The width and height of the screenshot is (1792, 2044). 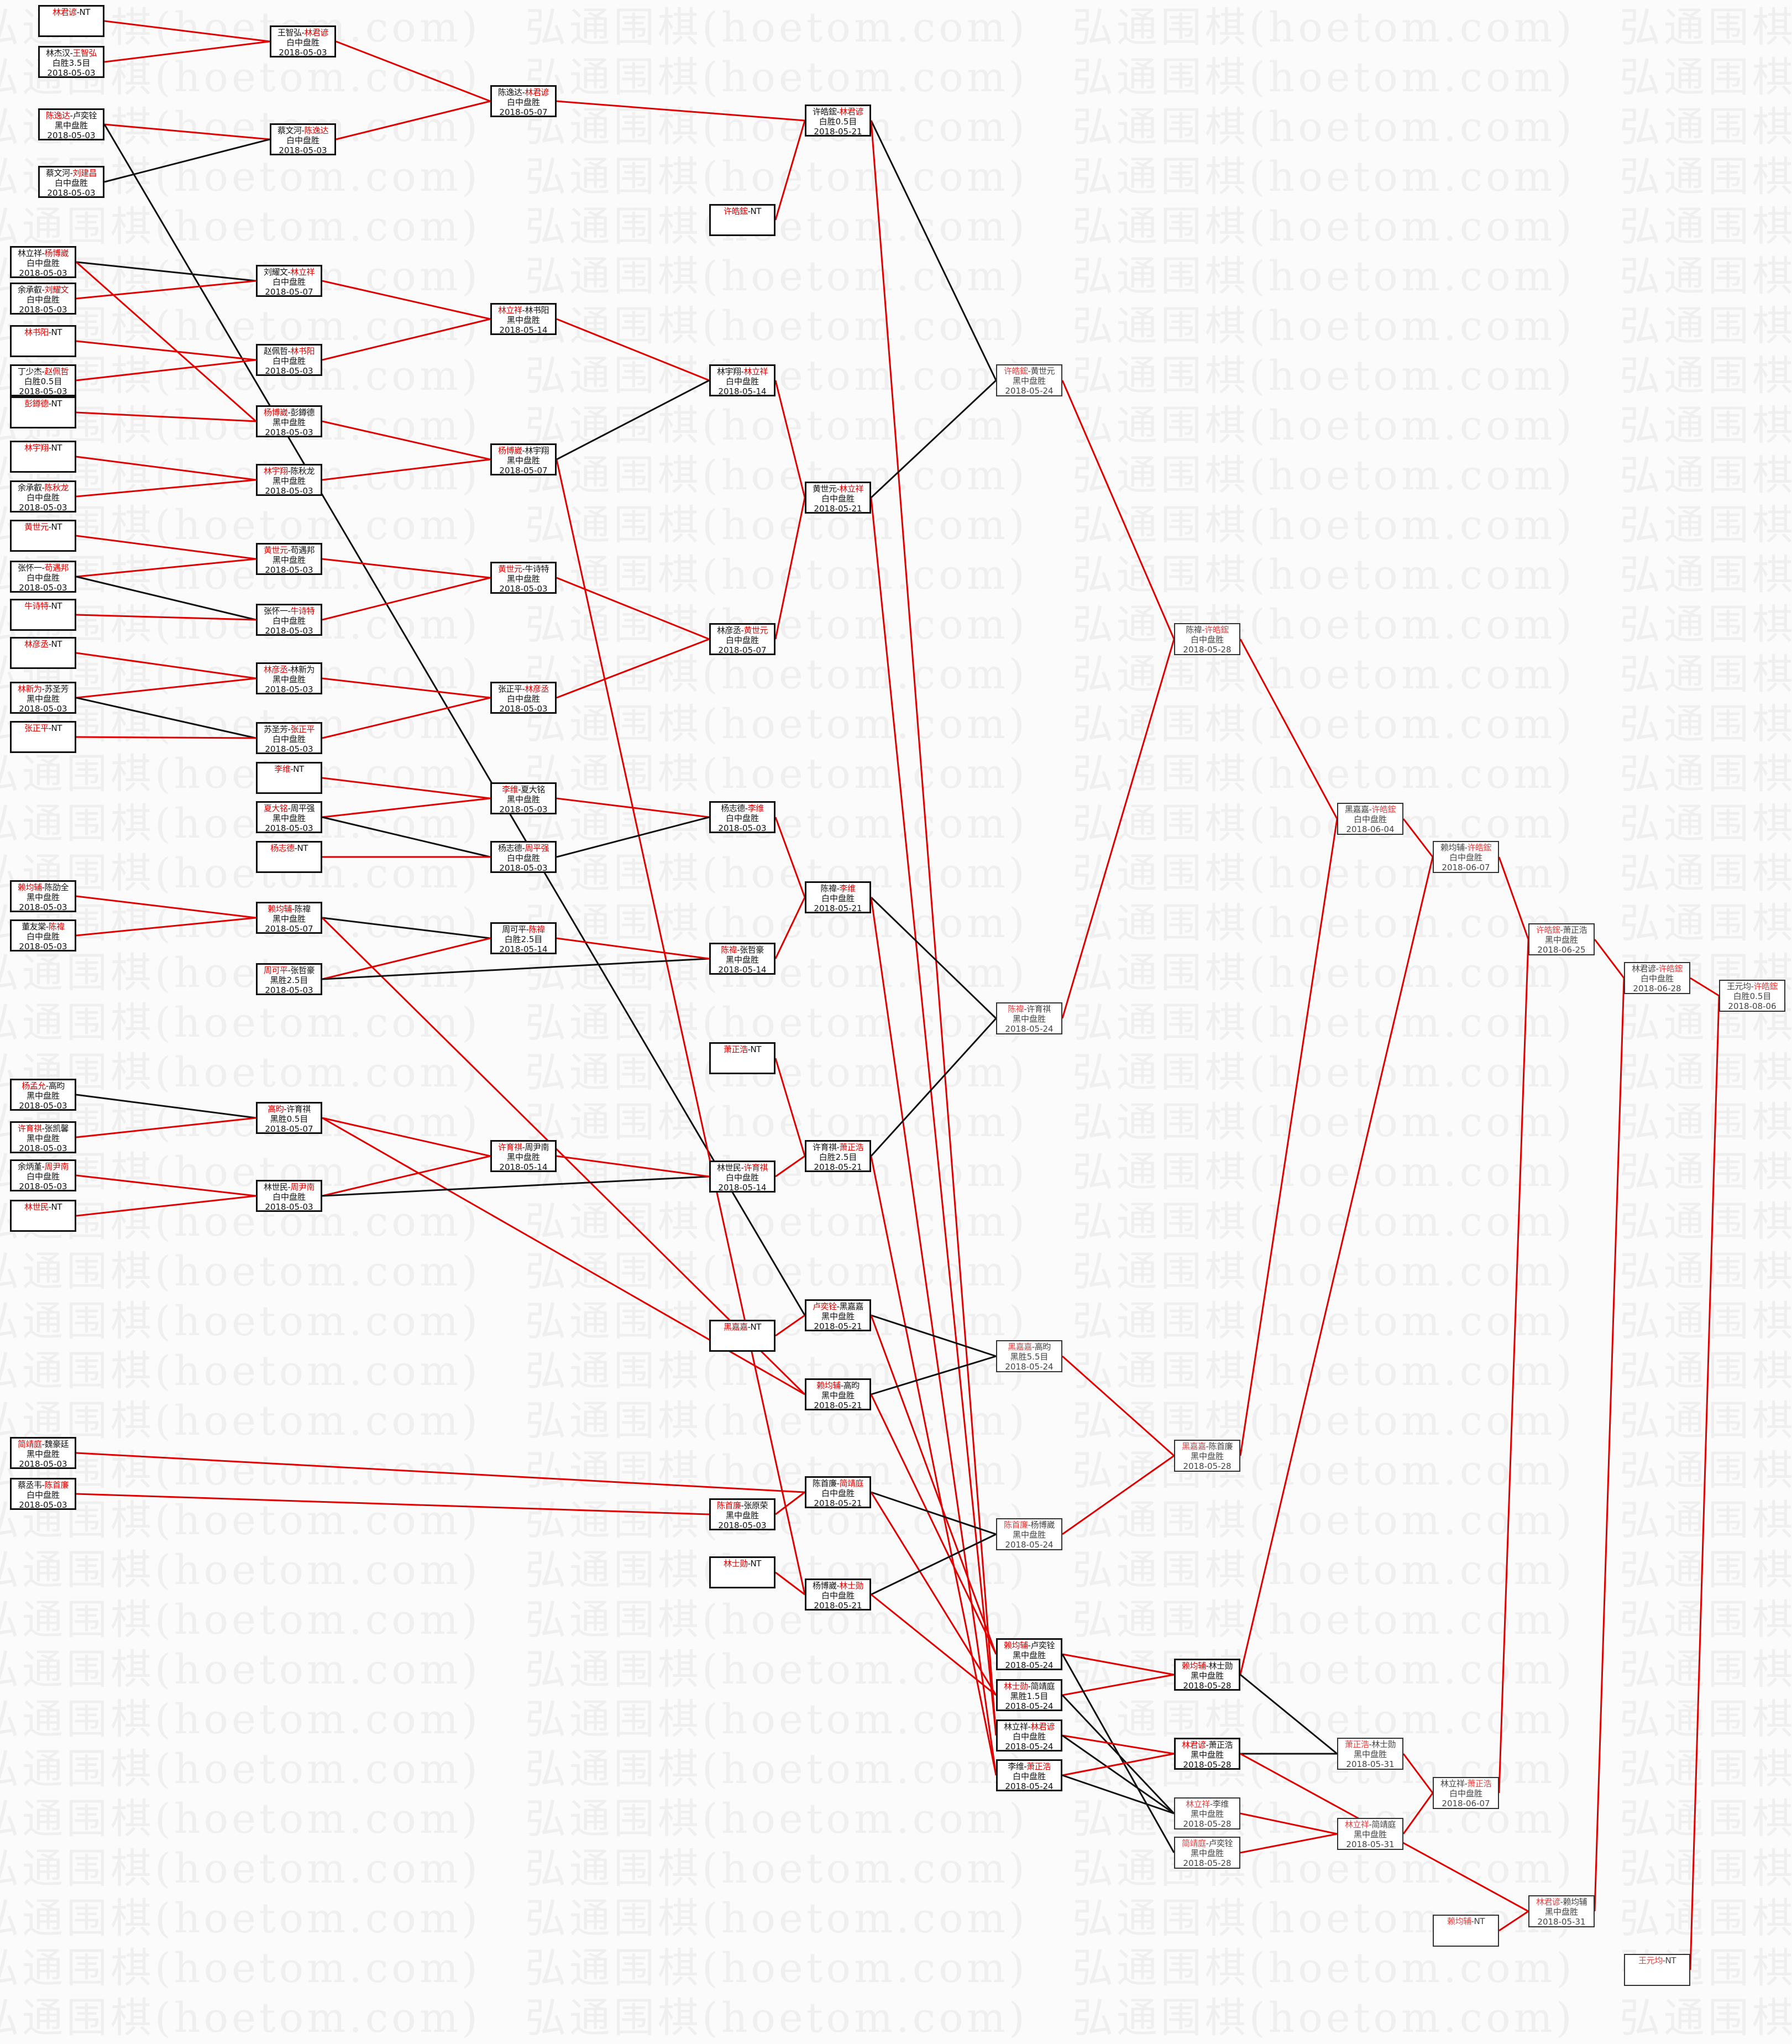 I want to click on match-box: 林立祥-林君谚 白中盘胜 2018-05-24, so click(x=1029, y=1735).